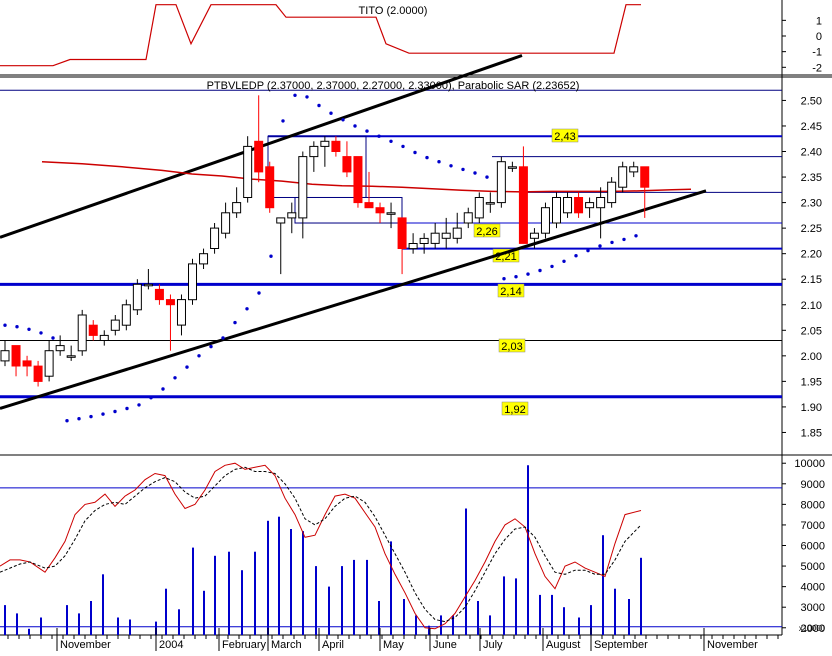 Image resolution: width=832 pixels, height=656 pixels. Describe the element at coordinates (445, 645) in the screenshot. I see `x-axis-month-label: June` at that location.